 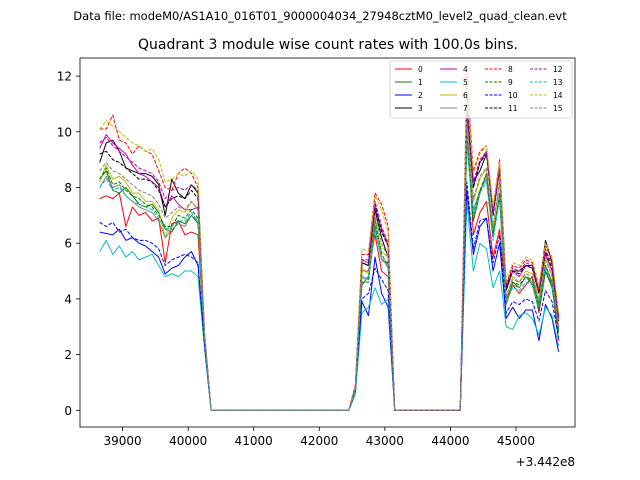 I want to click on legend-label-9: 9, so click(x=510, y=82).